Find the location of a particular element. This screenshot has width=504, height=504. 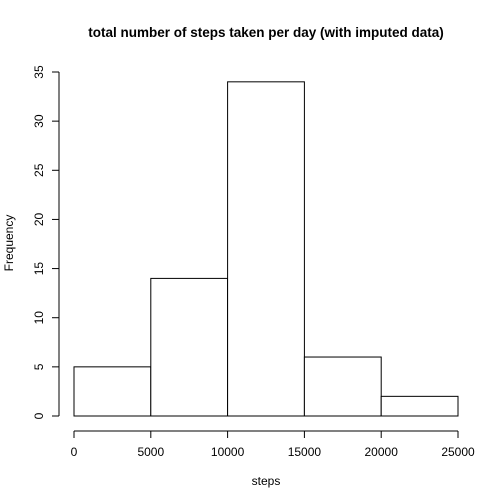

x-tick-label: 25000 is located at coordinates (458, 452).